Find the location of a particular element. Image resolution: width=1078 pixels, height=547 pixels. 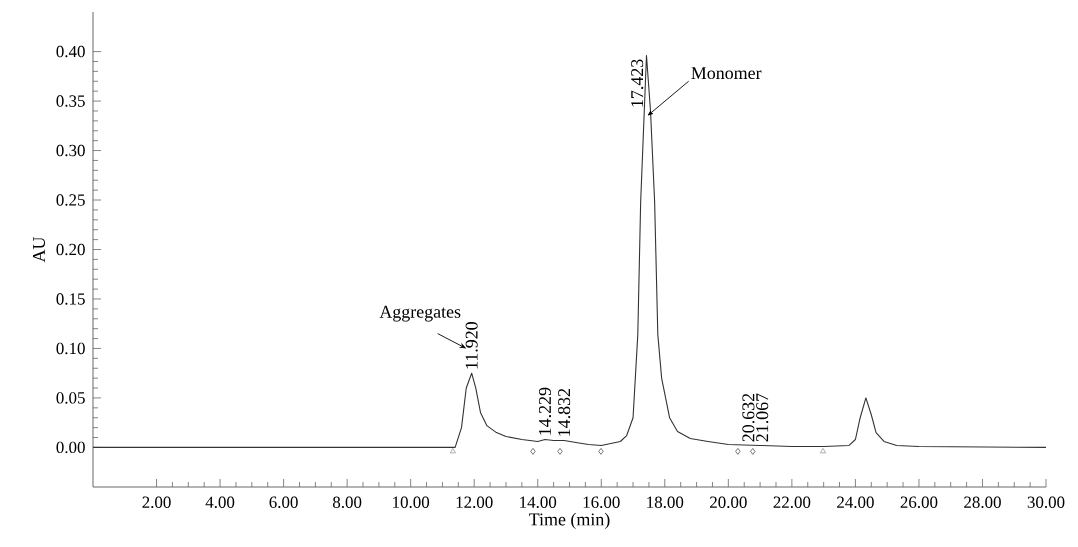

y-tick-label: 0.35 is located at coordinates (70, 101).